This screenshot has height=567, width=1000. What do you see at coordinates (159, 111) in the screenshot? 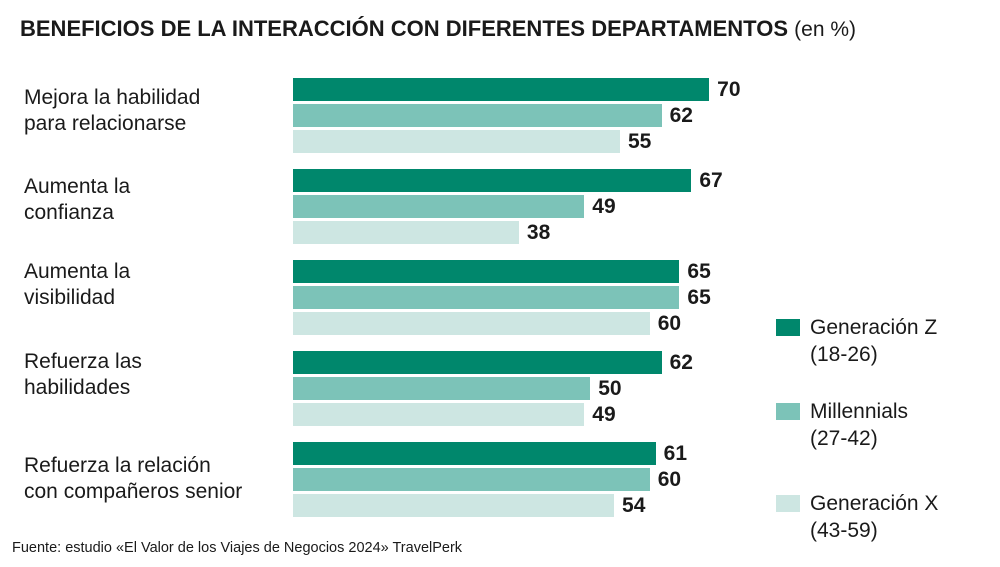
I see `category-label: Mejora la habilidad para relacionarse` at bounding box center [159, 111].